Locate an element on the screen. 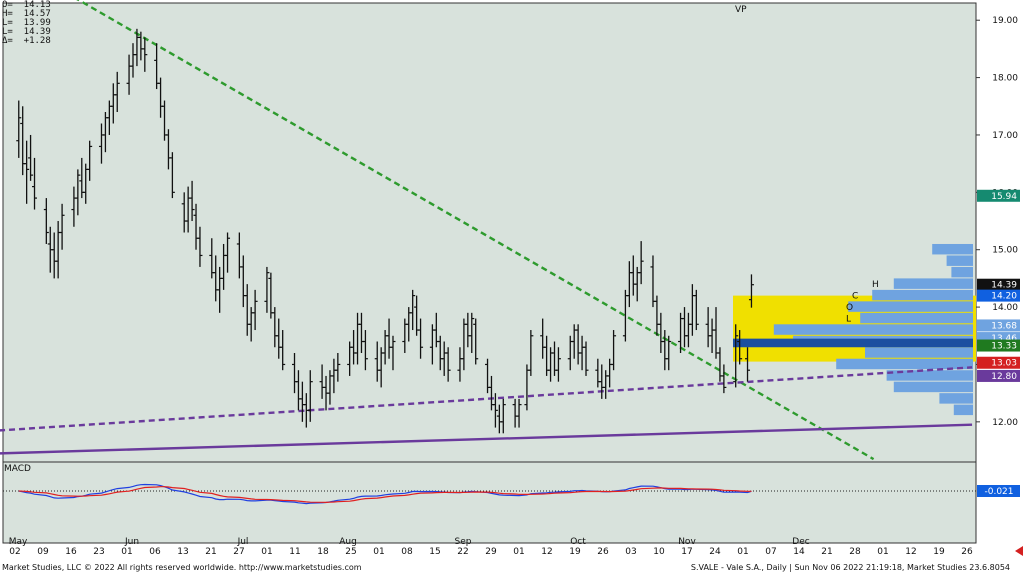 The height and width of the screenshot is (574, 1024). x-day-label: 23 is located at coordinates (98, 552).